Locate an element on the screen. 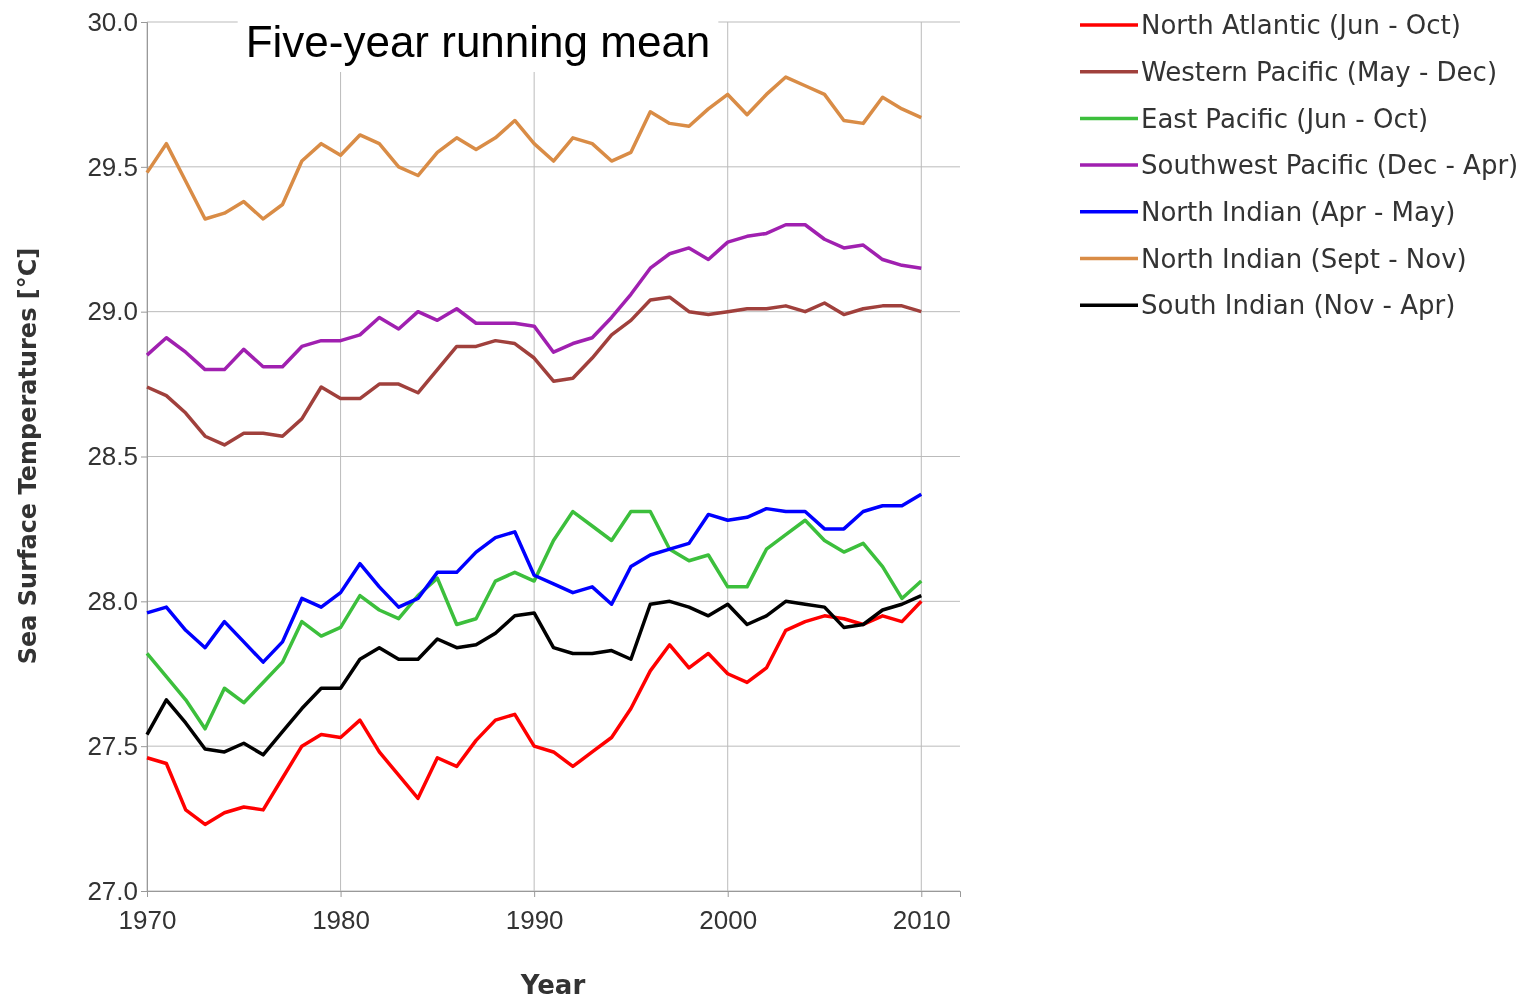 The height and width of the screenshot is (1000, 1524). y-tick-label: 28.0 is located at coordinates (112, 601).